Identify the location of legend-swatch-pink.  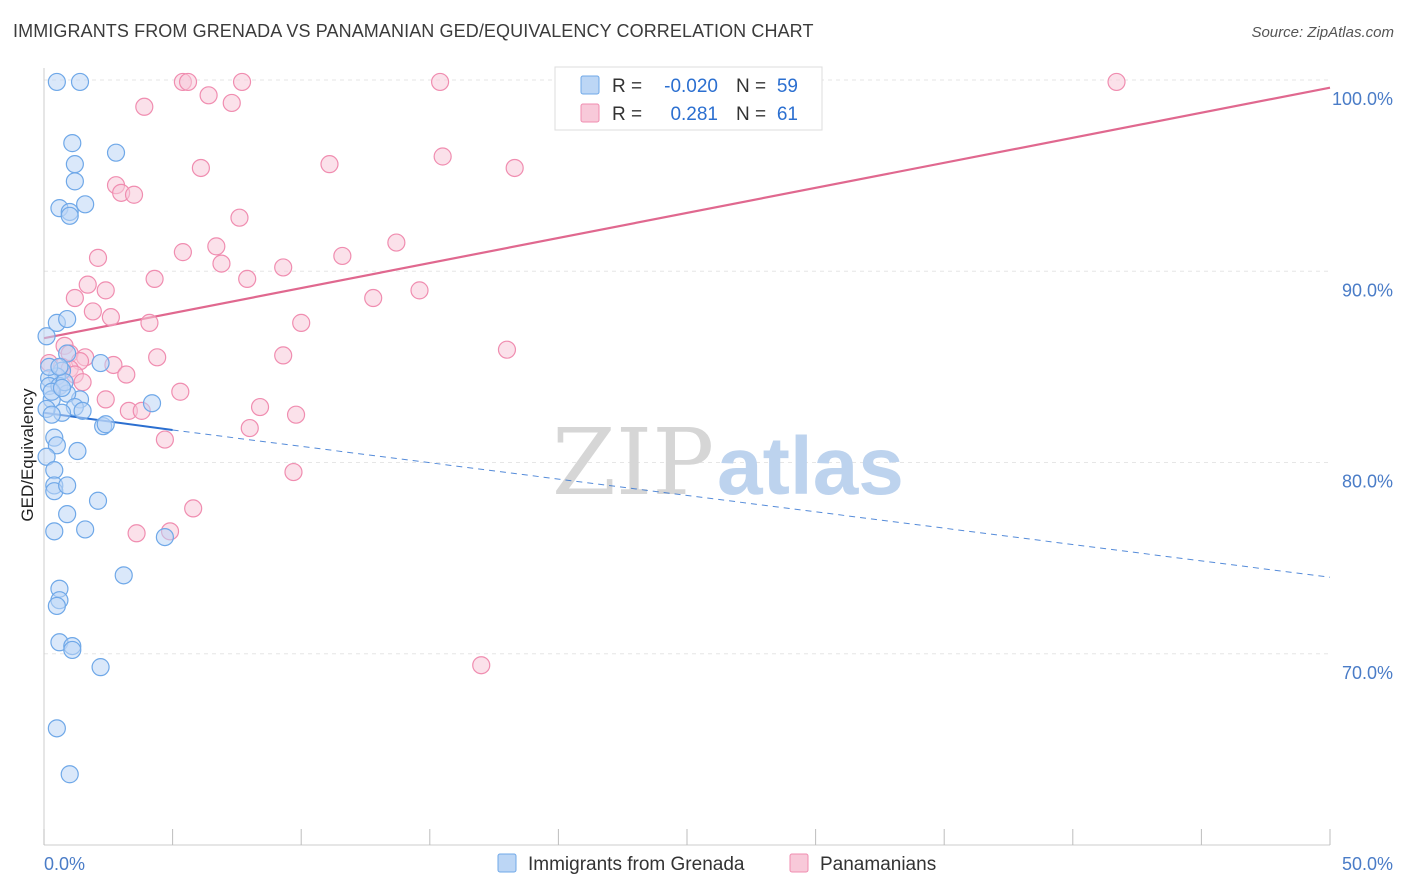
(590, 113).